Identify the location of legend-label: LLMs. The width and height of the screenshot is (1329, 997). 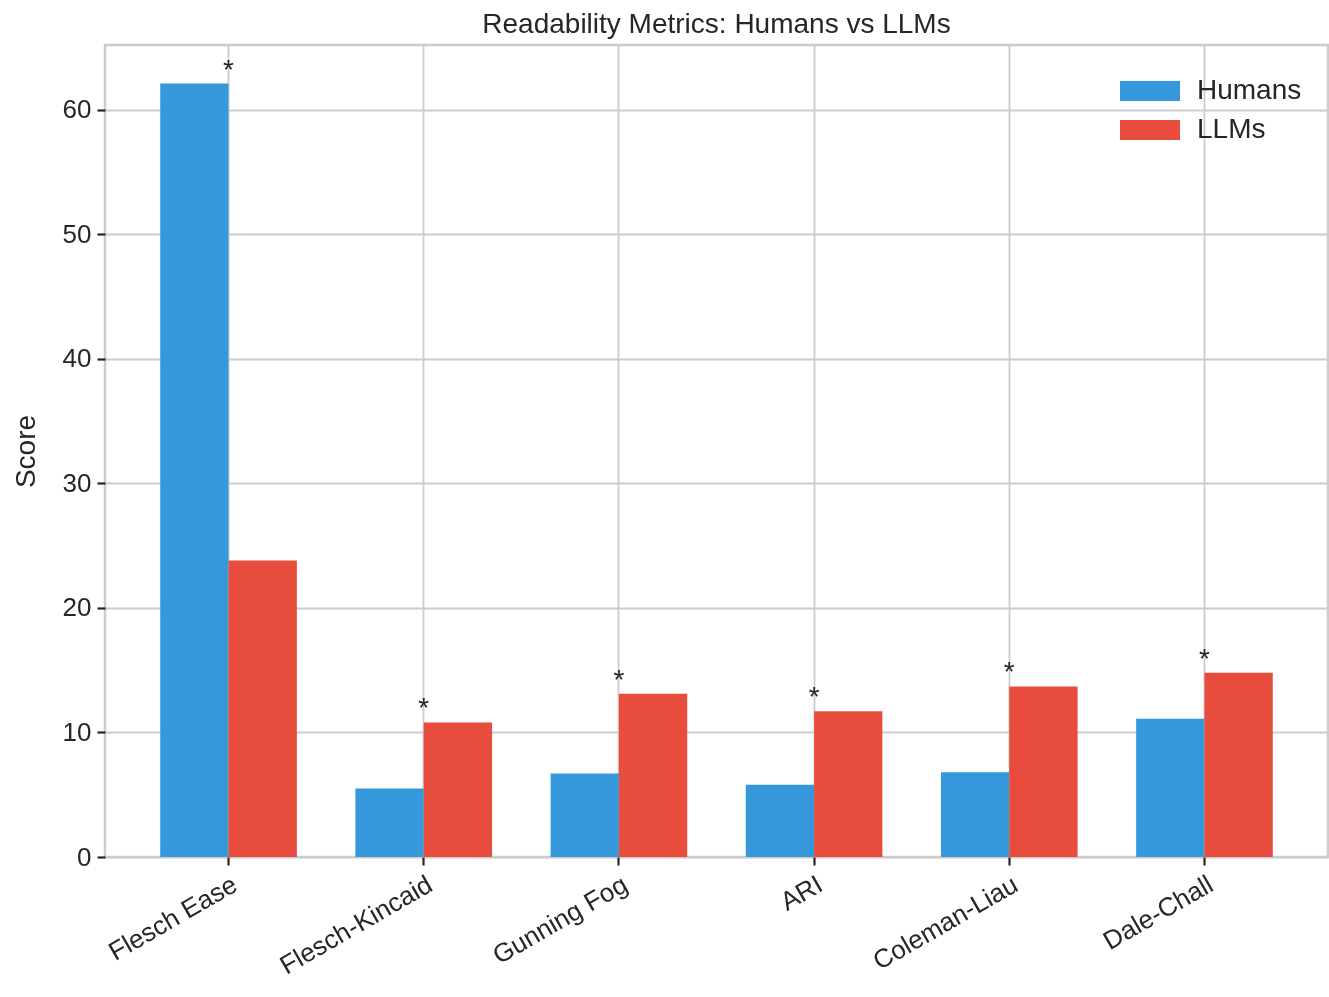
(1231, 128).